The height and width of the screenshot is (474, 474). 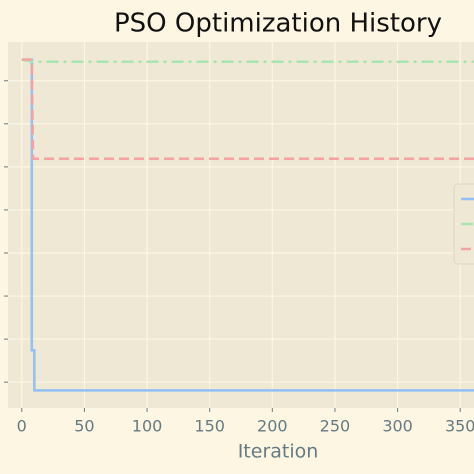 What do you see at coordinates (397, 426) in the screenshot?
I see `x-tick-label: 300` at bounding box center [397, 426].